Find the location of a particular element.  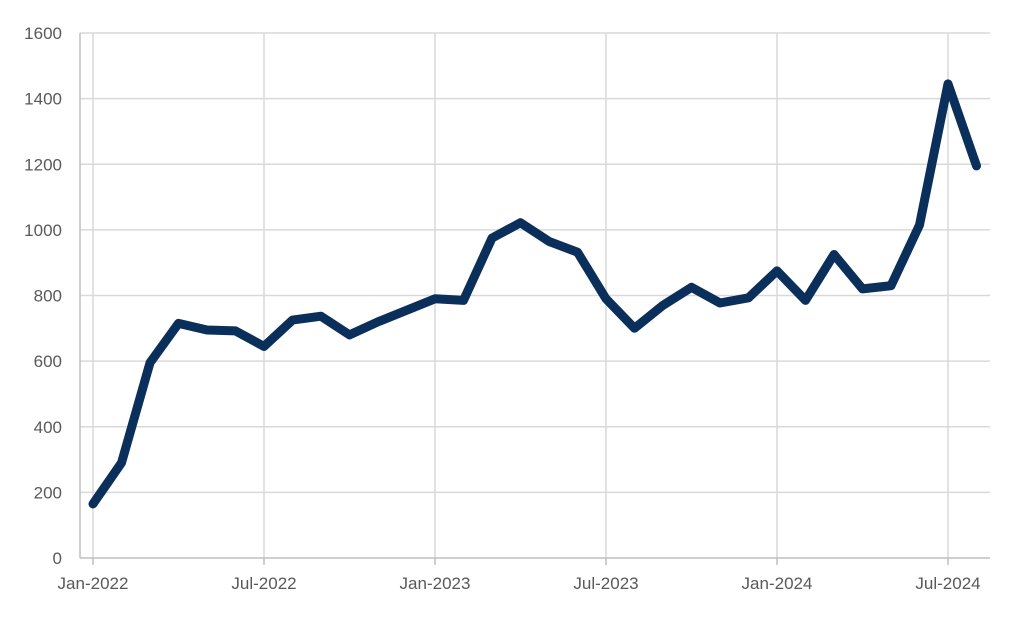

x-tick-label: Jan-2024 is located at coordinates (777, 583).